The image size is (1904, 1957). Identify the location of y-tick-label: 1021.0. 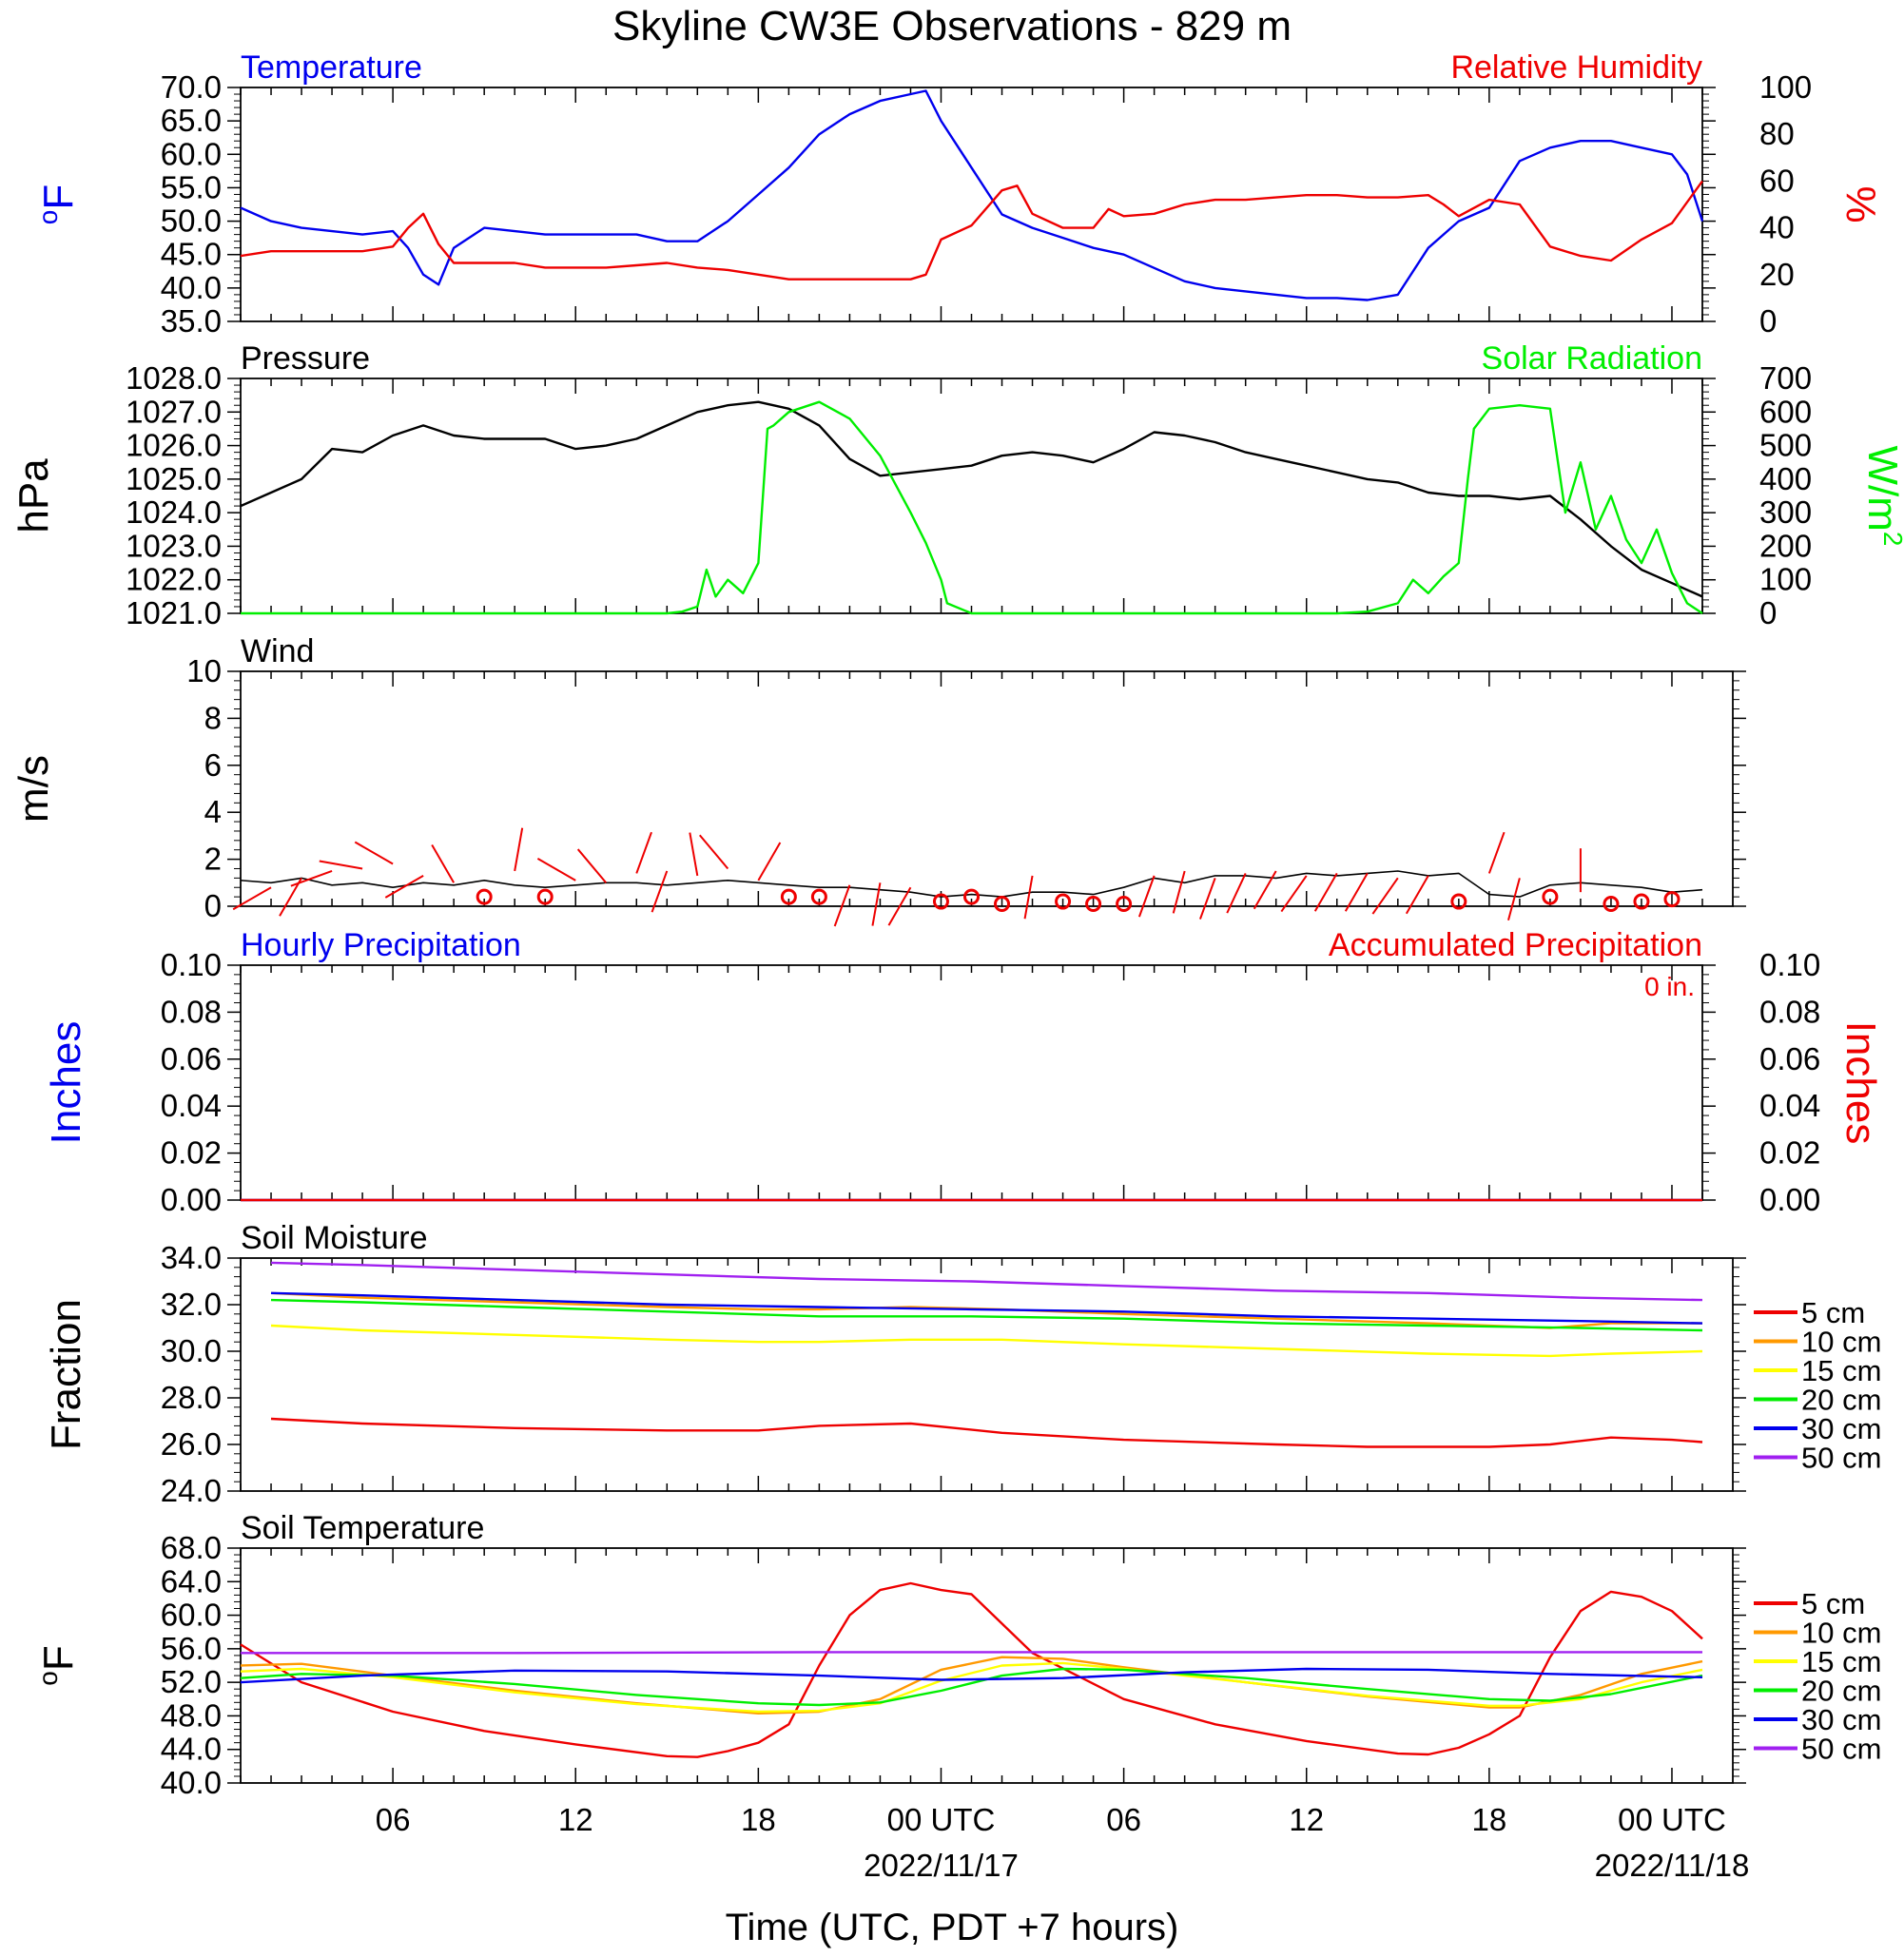
(174, 612).